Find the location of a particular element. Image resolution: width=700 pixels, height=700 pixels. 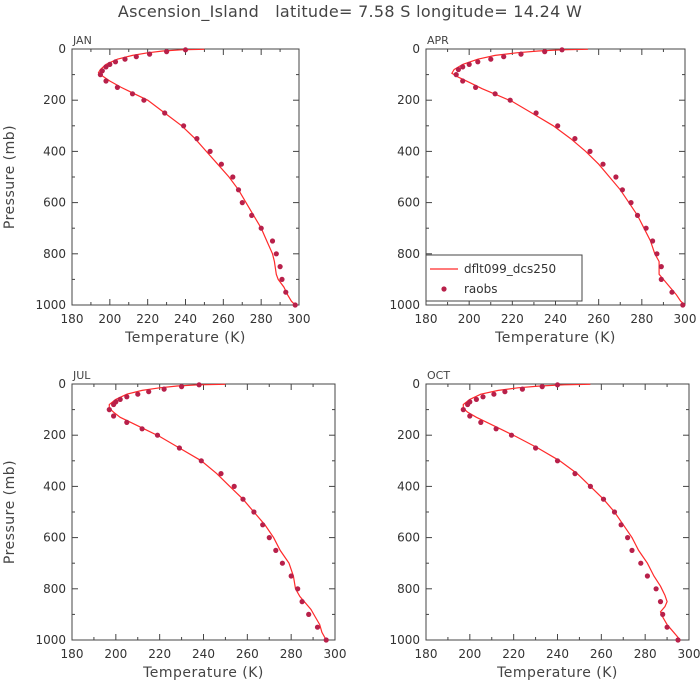

y-axis-label: Pressure (mb) is located at coordinates (10, 177).